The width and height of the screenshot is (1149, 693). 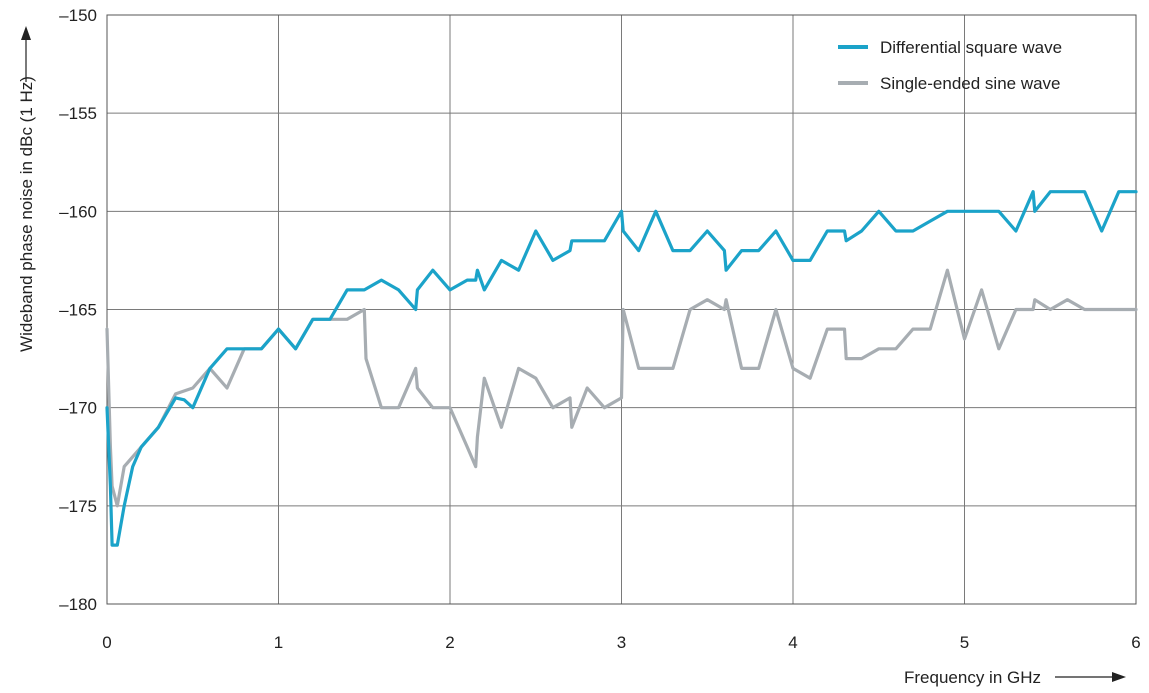 What do you see at coordinates (78, 310) in the screenshot?
I see `y-tick-label: –165` at bounding box center [78, 310].